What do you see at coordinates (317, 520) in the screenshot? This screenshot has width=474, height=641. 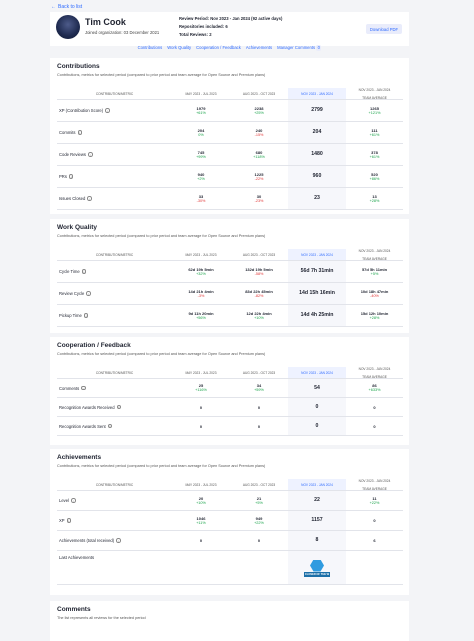 I see `metric-value: 1157` at bounding box center [317, 520].